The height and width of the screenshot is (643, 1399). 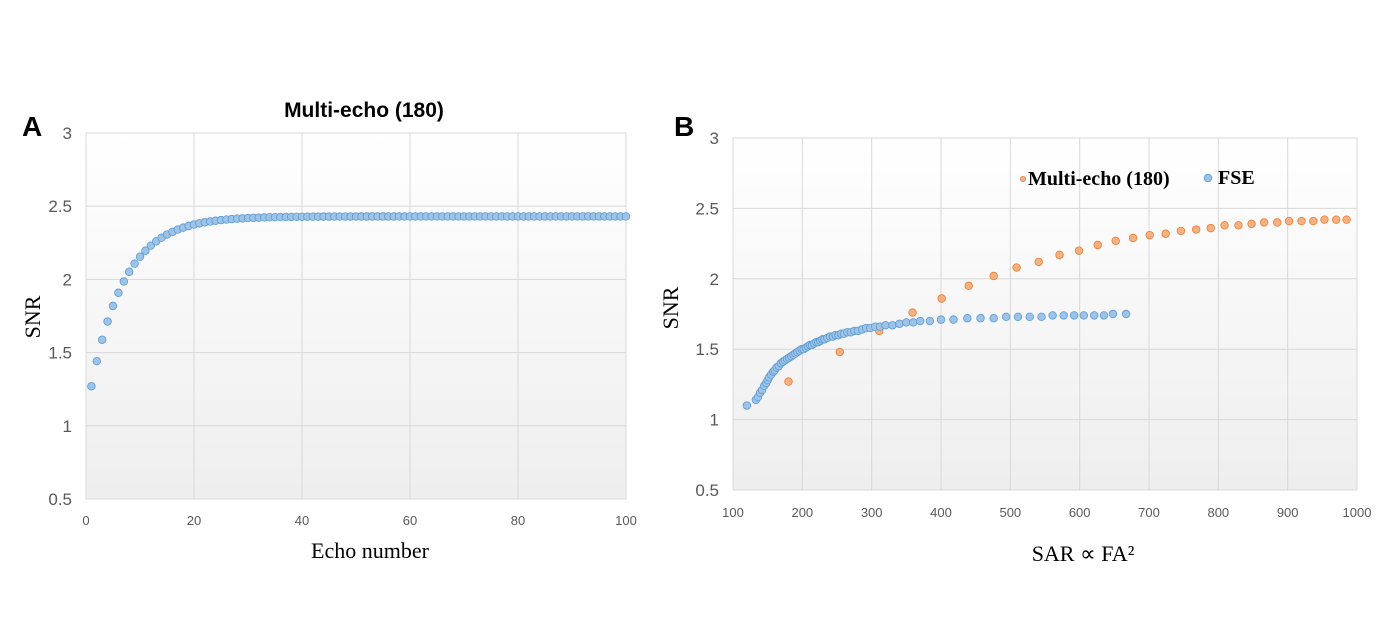 I want to click on x-tick-label-b: 700, so click(x=1149, y=512).